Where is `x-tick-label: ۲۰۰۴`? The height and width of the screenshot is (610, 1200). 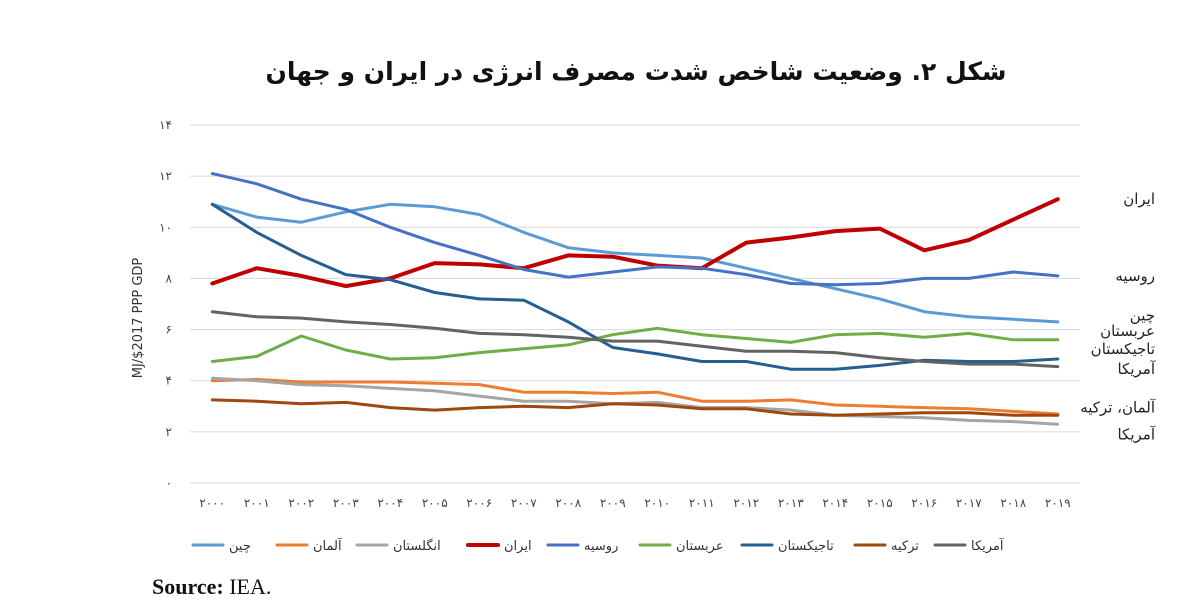
x-tick-label: ۲۰۰۴ is located at coordinates (390, 503).